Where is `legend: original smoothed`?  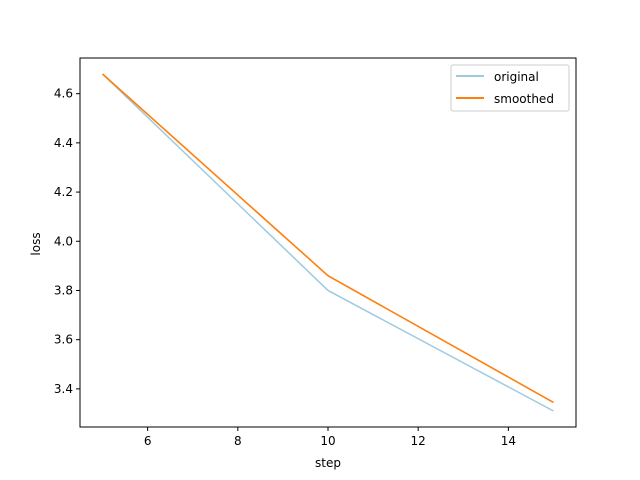 legend: original smoothed is located at coordinates (510, 88).